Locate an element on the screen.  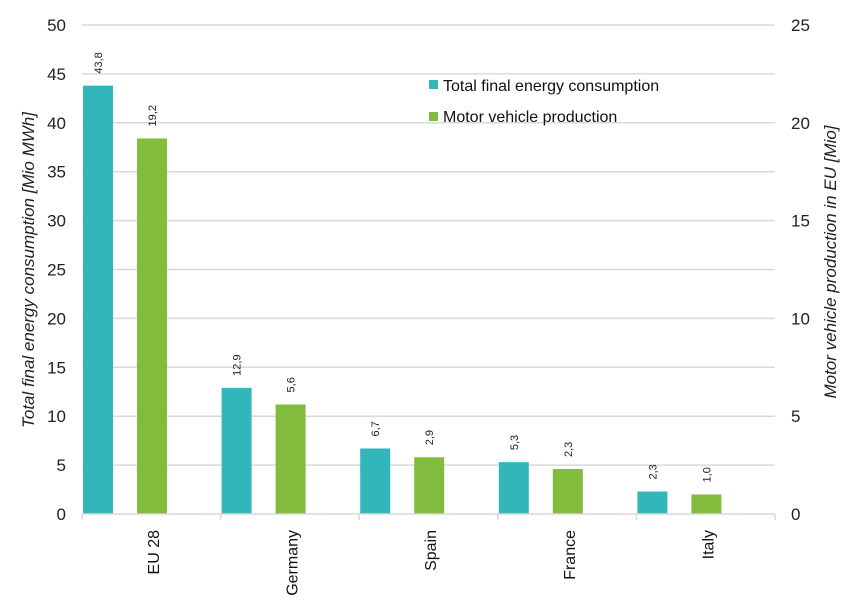
left-tick-label: 5 is located at coordinates (61, 465).